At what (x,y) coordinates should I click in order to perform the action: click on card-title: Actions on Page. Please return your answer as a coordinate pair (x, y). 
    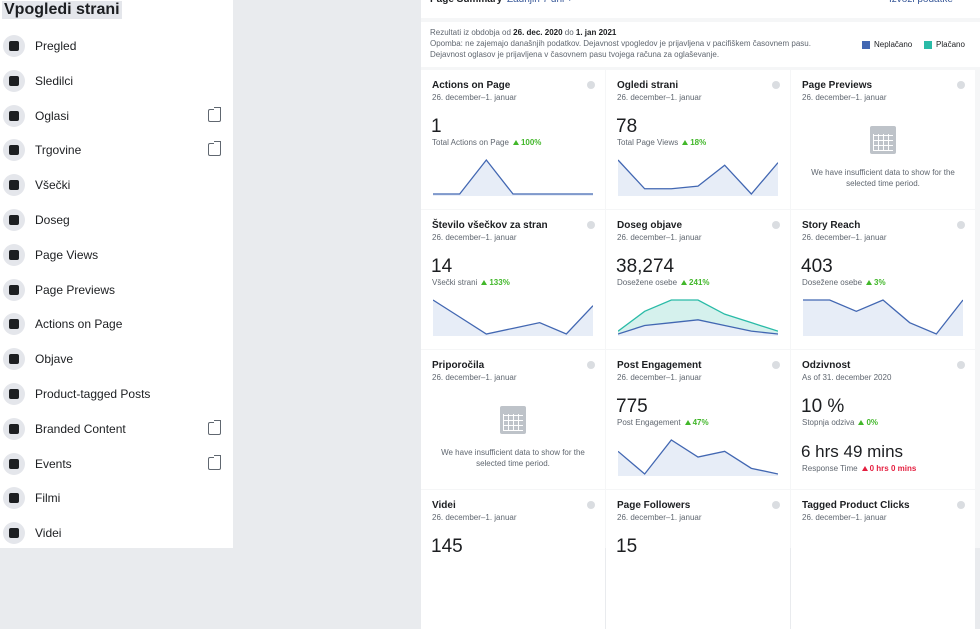
    Looking at the image, I should click on (471, 85).